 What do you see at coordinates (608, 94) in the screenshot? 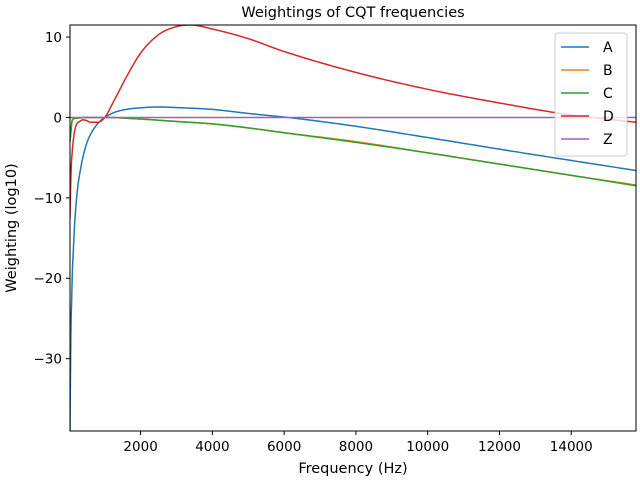
I see `legend-label-c: C` at bounding box center [608, 94].